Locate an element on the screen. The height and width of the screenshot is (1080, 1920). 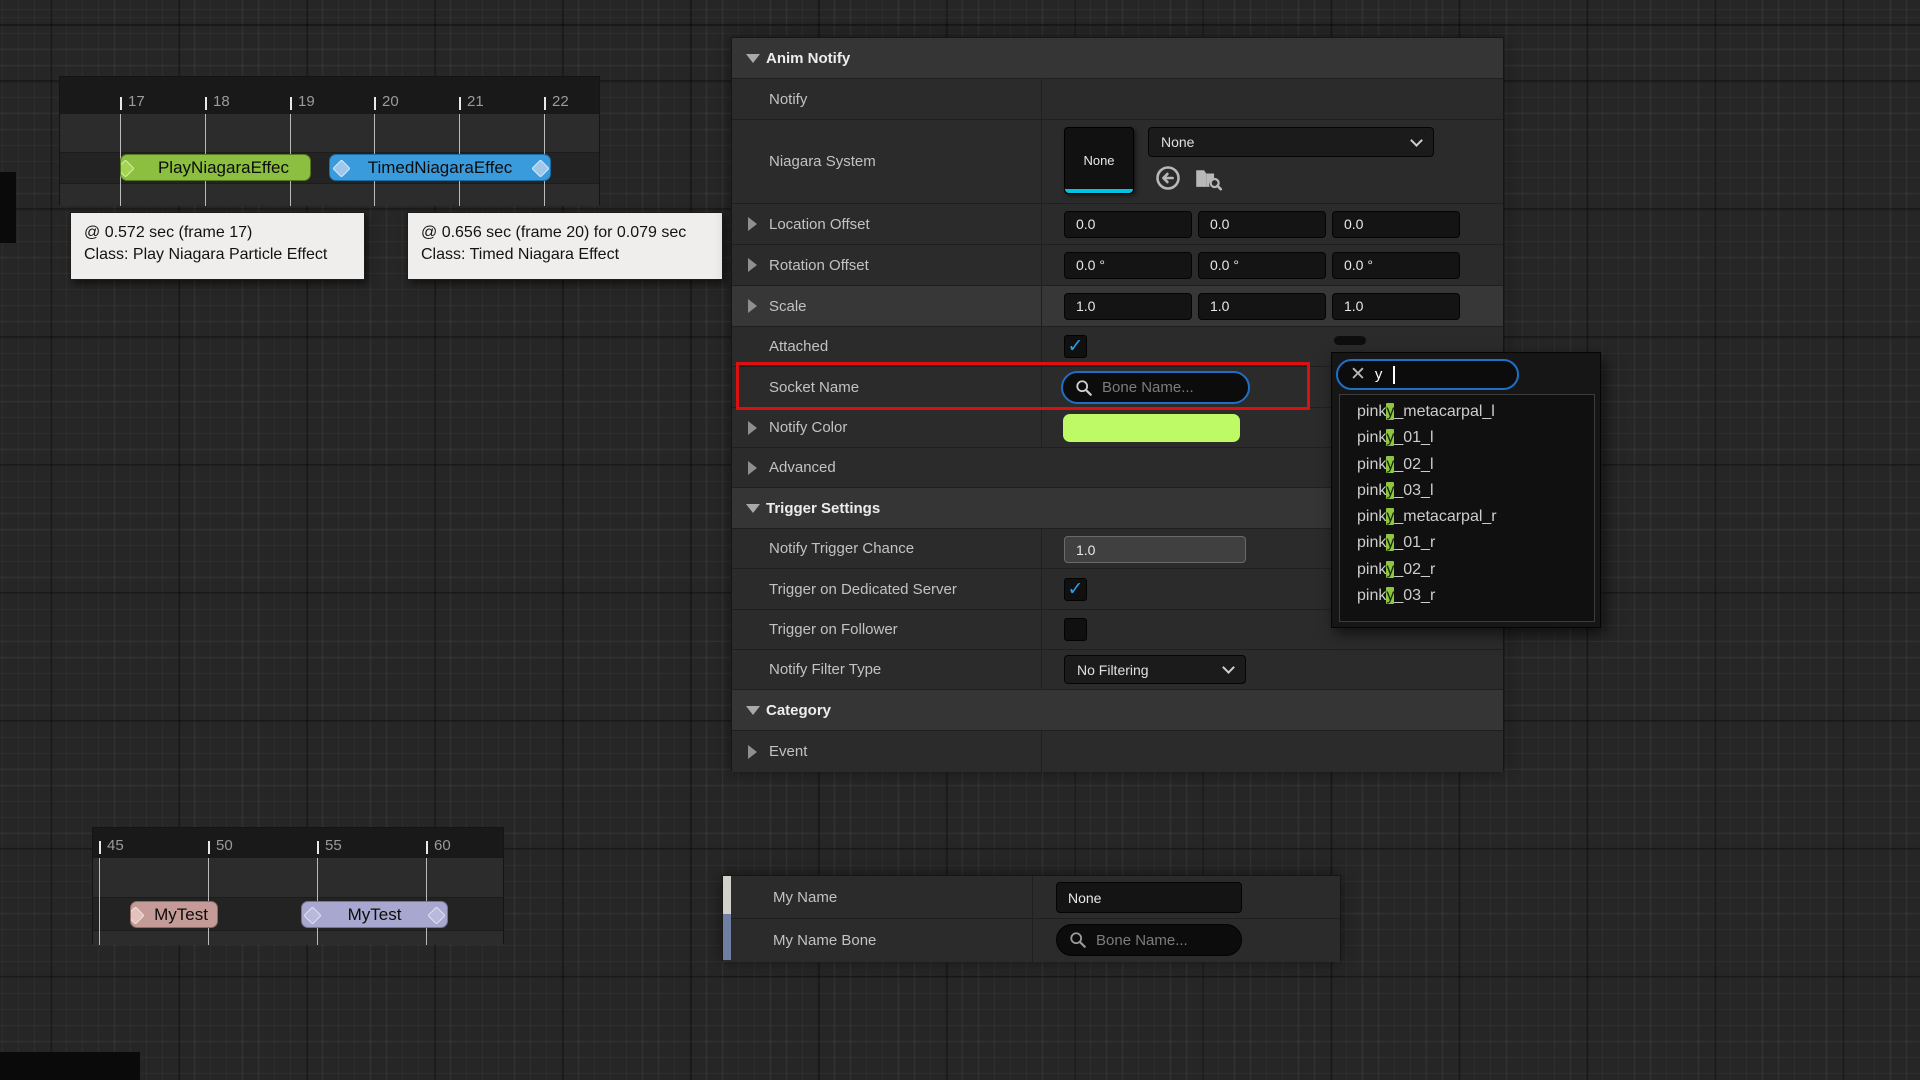
row-label: Notify Trigger Chance is located at coordinates (842, 548).